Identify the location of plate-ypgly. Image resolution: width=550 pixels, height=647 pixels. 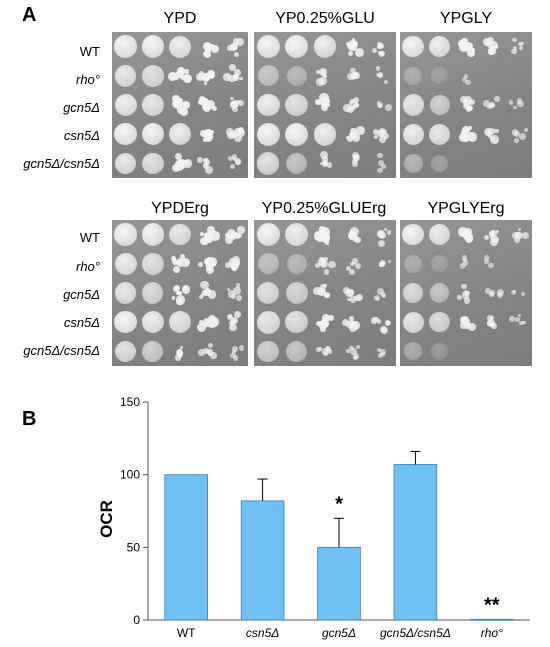
(466, 105).